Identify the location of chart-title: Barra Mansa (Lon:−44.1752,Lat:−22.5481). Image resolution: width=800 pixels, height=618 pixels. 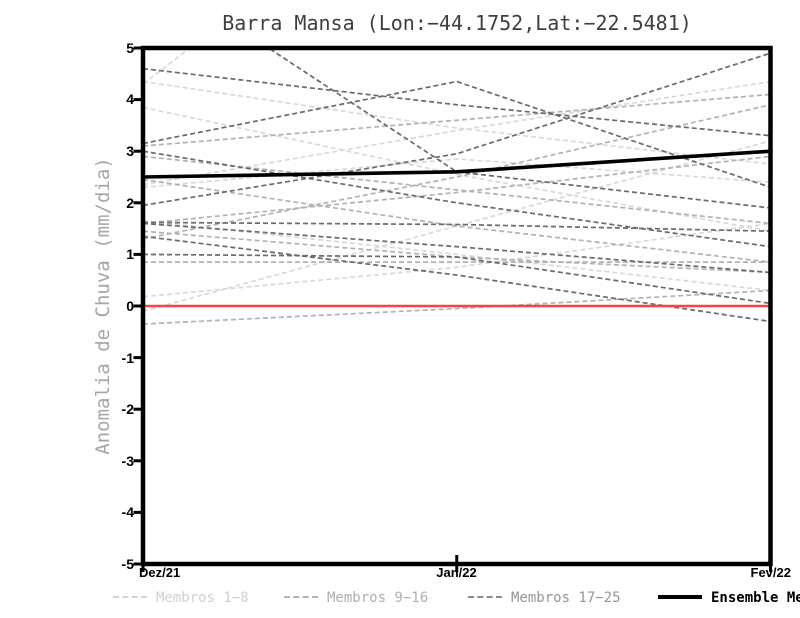
(457, 23).